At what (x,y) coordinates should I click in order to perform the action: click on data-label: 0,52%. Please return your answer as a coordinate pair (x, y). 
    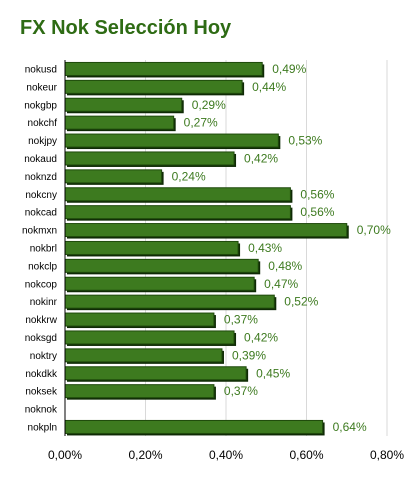
    Looking at the image, I should click on (301, 302).